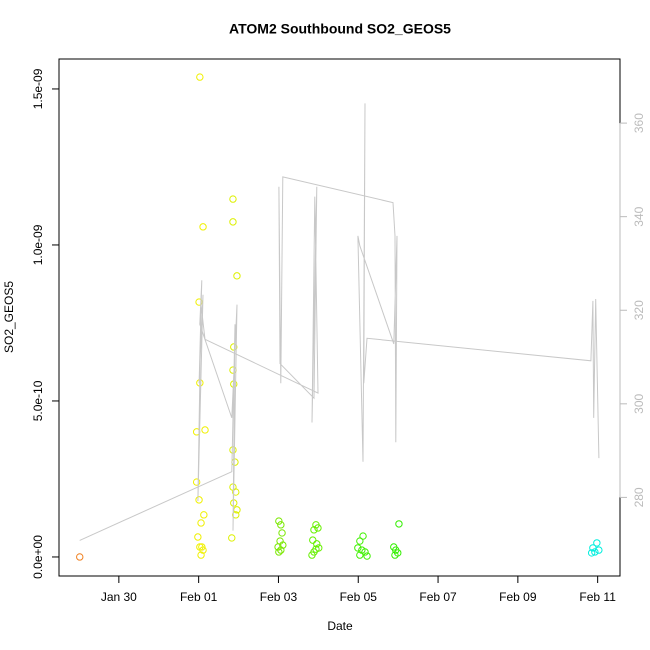 The width and height of the screenshot is (650, 650). What do you see at coordinates (340, 626) in the screenshot?
I see `x-axis-label: Date` at bounding box center [340, 626].